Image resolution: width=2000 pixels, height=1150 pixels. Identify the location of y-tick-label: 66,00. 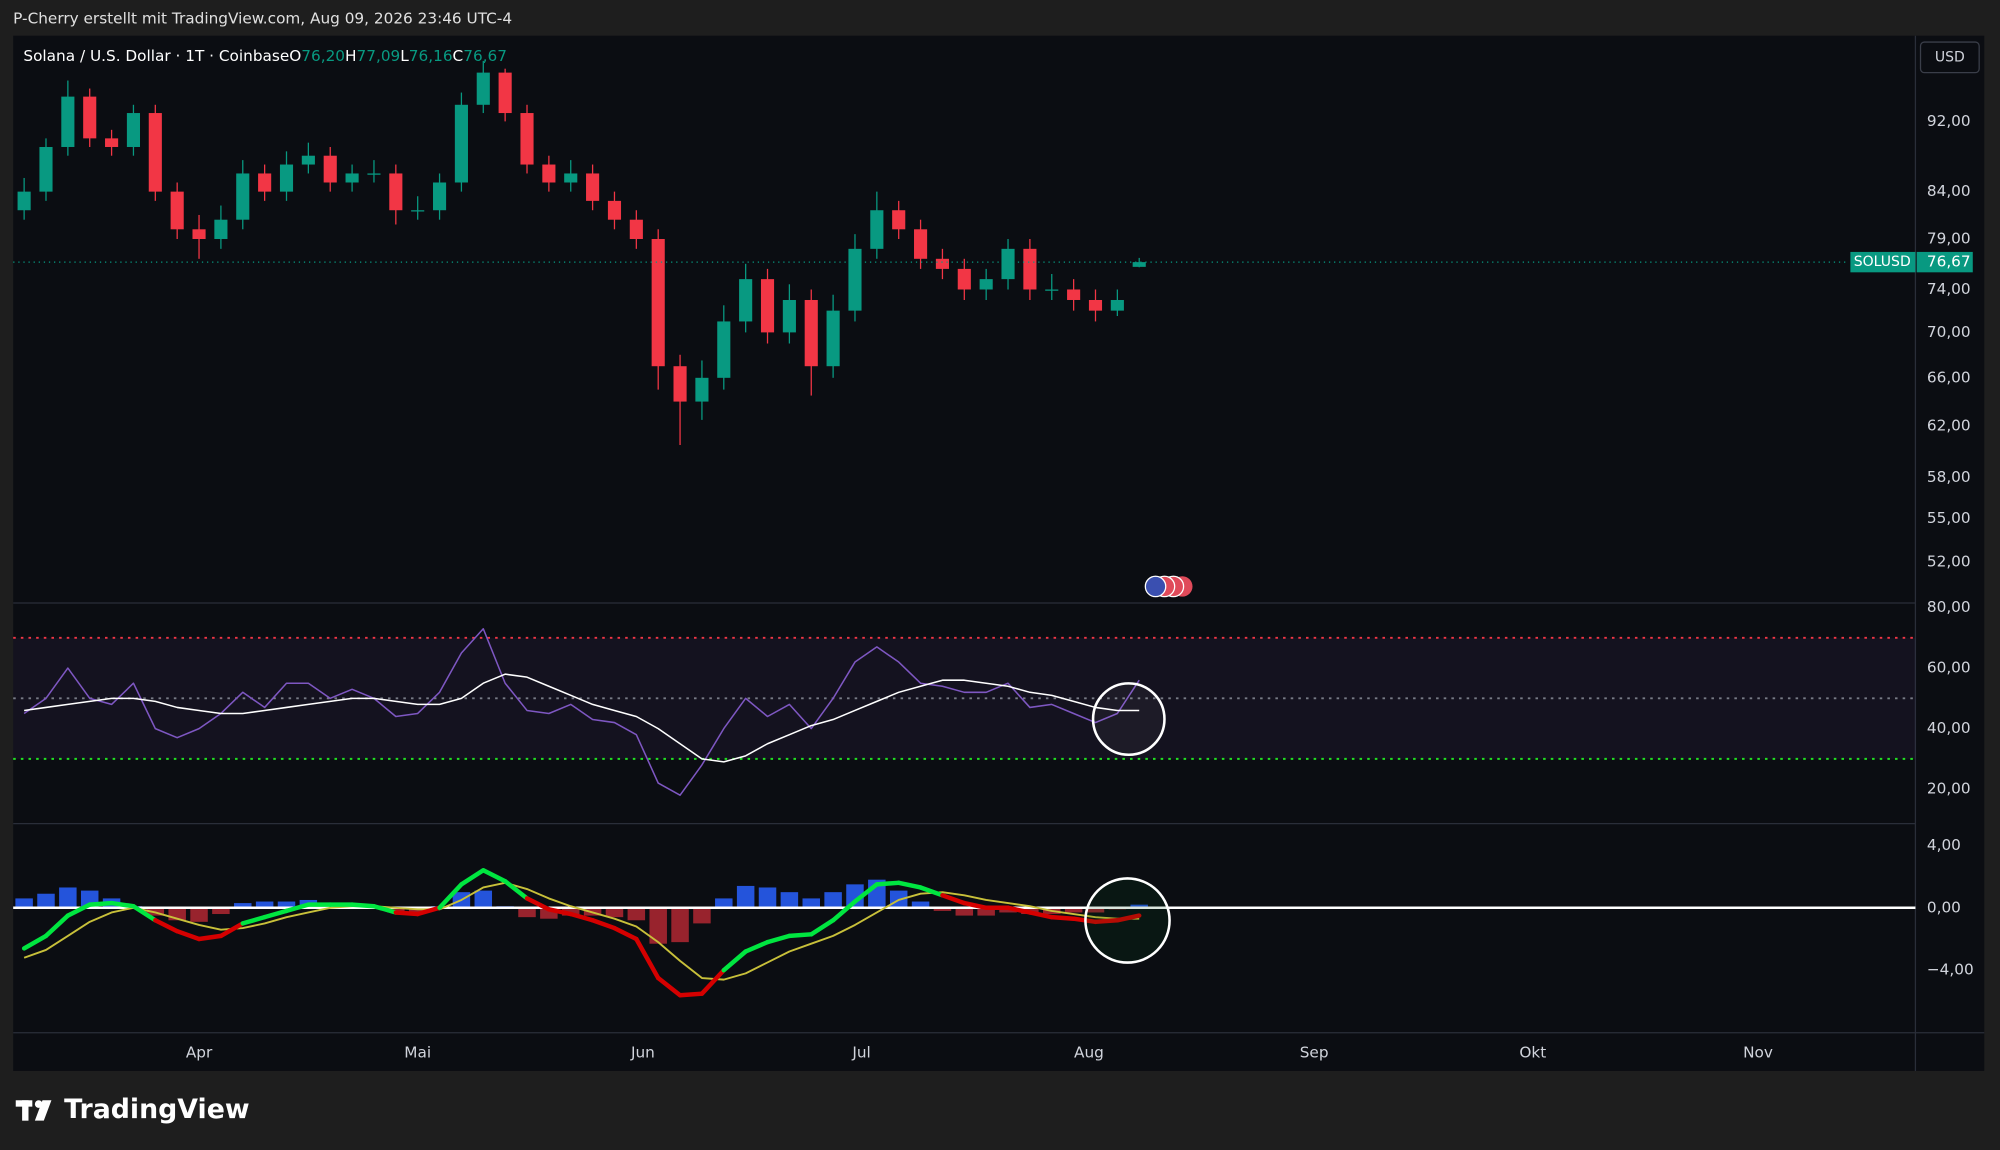
(1949, 377).